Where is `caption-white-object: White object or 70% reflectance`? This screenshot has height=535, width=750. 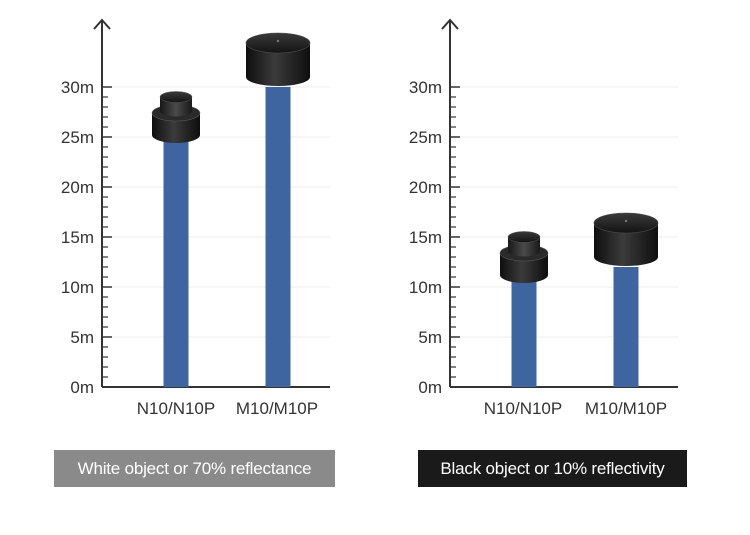 caption-white-object: White object or 70% reflectance is located at coordinates (194, 468).